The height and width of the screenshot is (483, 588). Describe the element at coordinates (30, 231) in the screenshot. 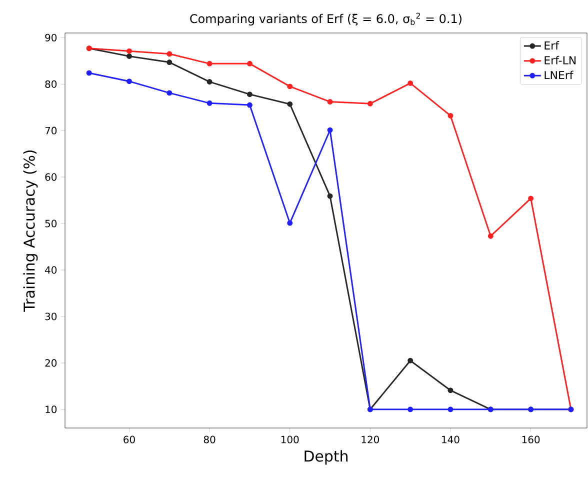

I see `y-axis-title: Training Accuracy (%)` at that location.